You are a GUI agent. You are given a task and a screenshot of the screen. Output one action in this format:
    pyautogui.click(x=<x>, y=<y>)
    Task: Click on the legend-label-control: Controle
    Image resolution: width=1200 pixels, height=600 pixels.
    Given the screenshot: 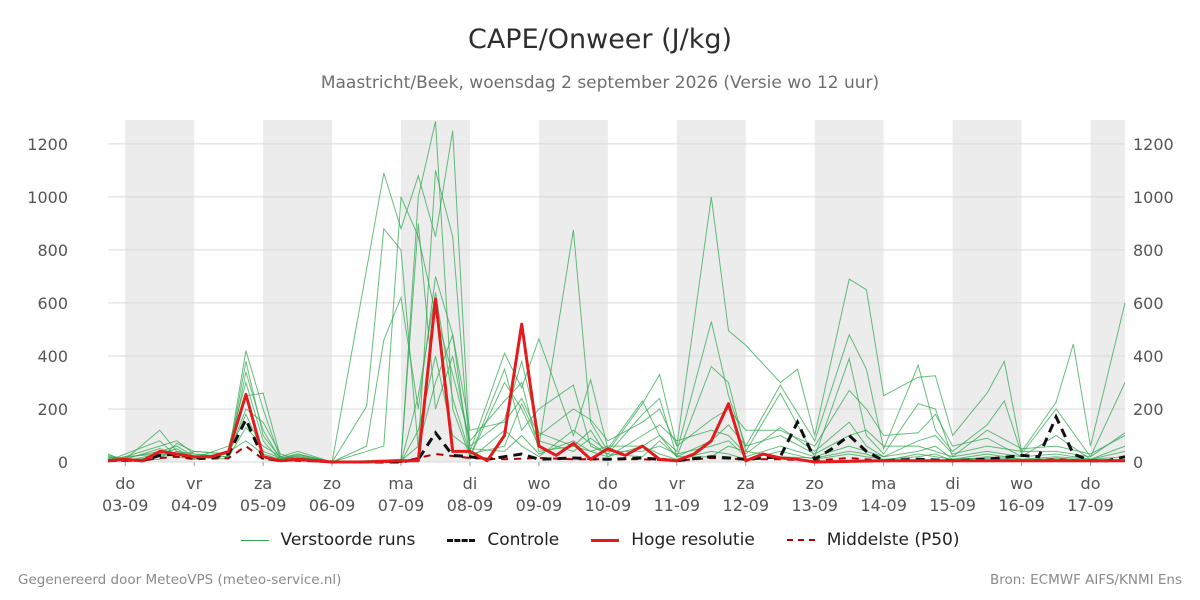 What is the action you would take?
    pyautogui.click(x=523, y=540)
    